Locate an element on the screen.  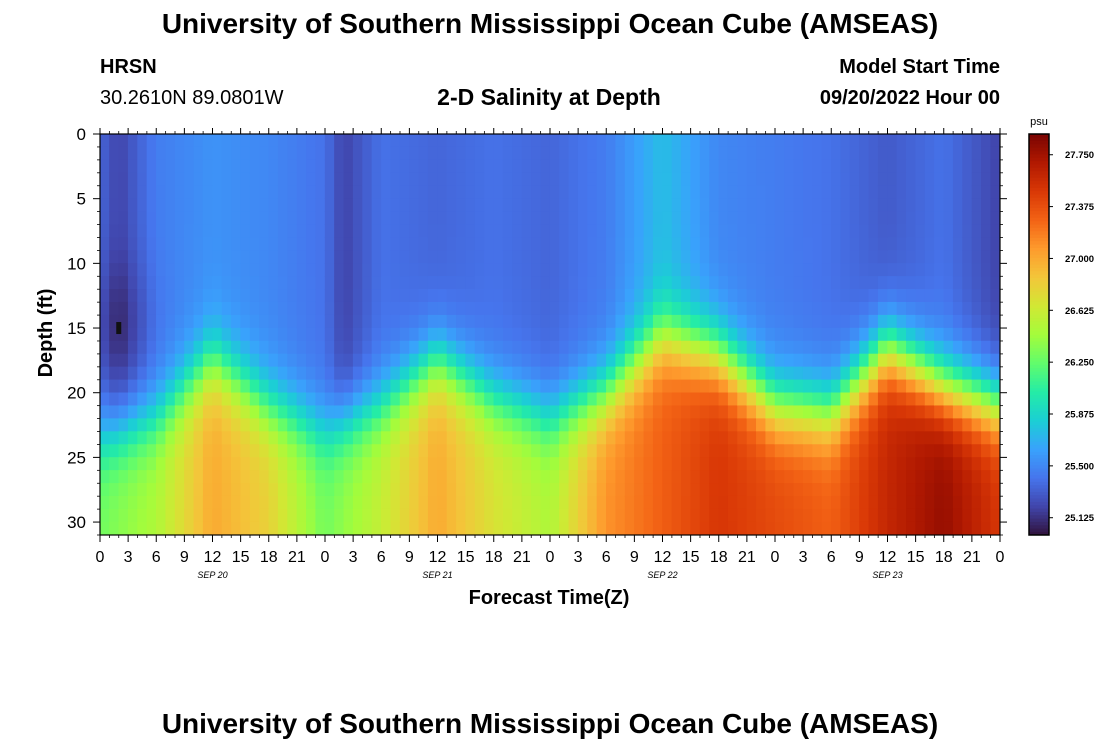
x-tick-label: 15 is located at coordinates (466, 557).